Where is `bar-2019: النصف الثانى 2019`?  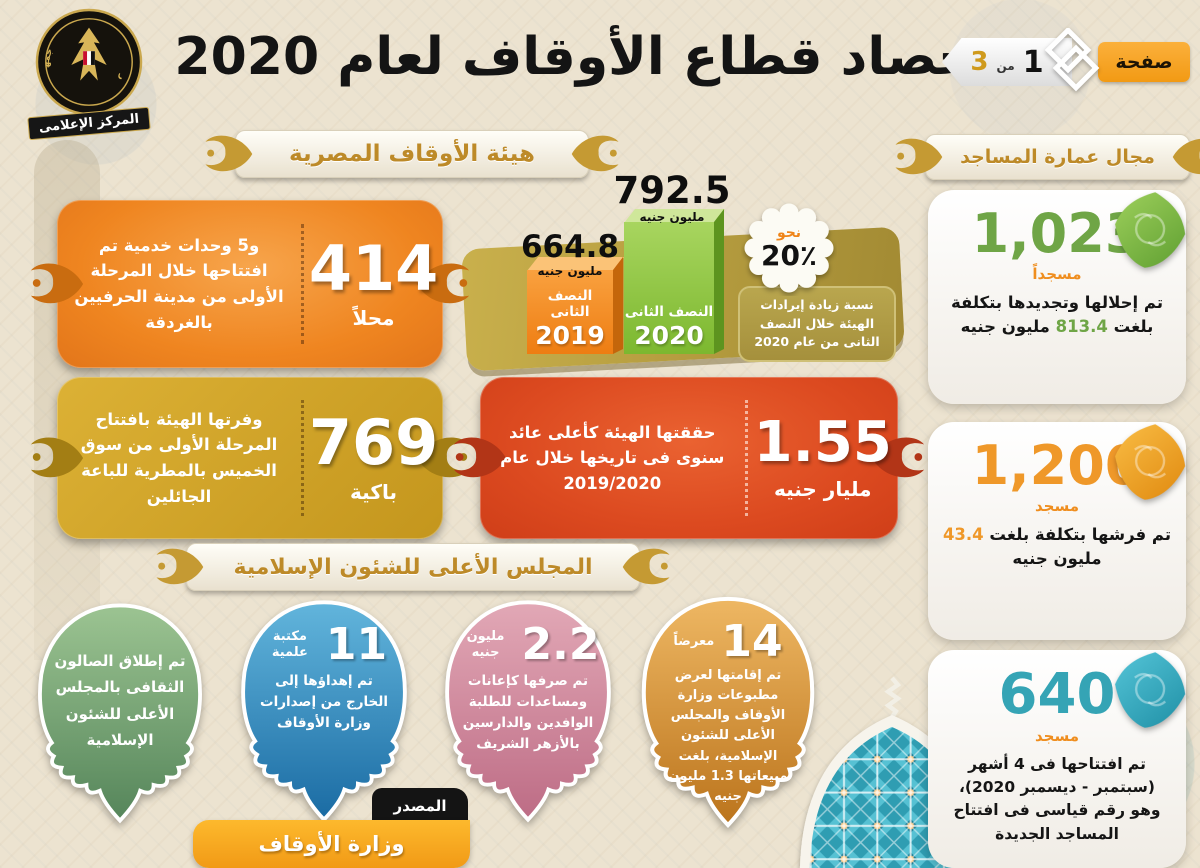 bar-2019: النصف الثانى 2019 is located at coordinates (570, 312).